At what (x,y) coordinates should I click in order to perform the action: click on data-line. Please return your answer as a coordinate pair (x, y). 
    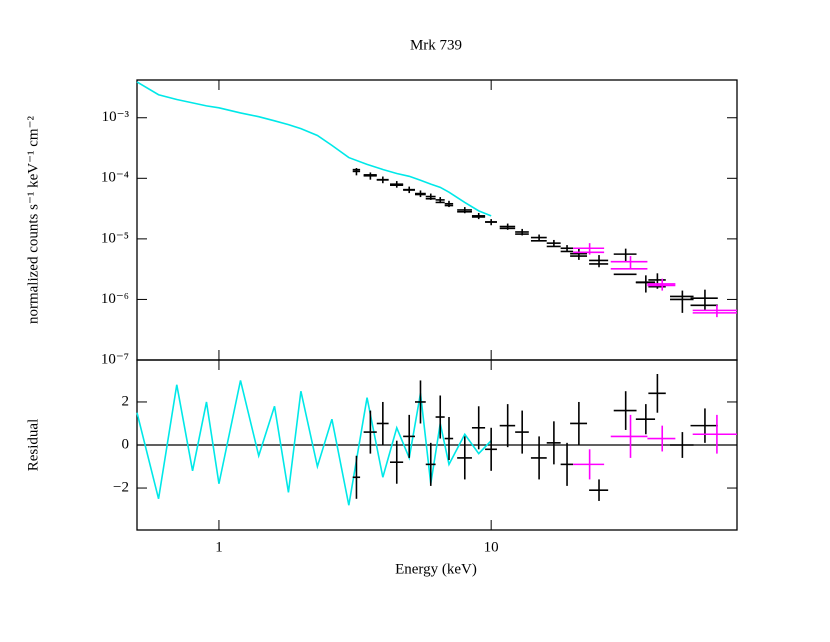
    Looking at the image, I should click on (314, 149).